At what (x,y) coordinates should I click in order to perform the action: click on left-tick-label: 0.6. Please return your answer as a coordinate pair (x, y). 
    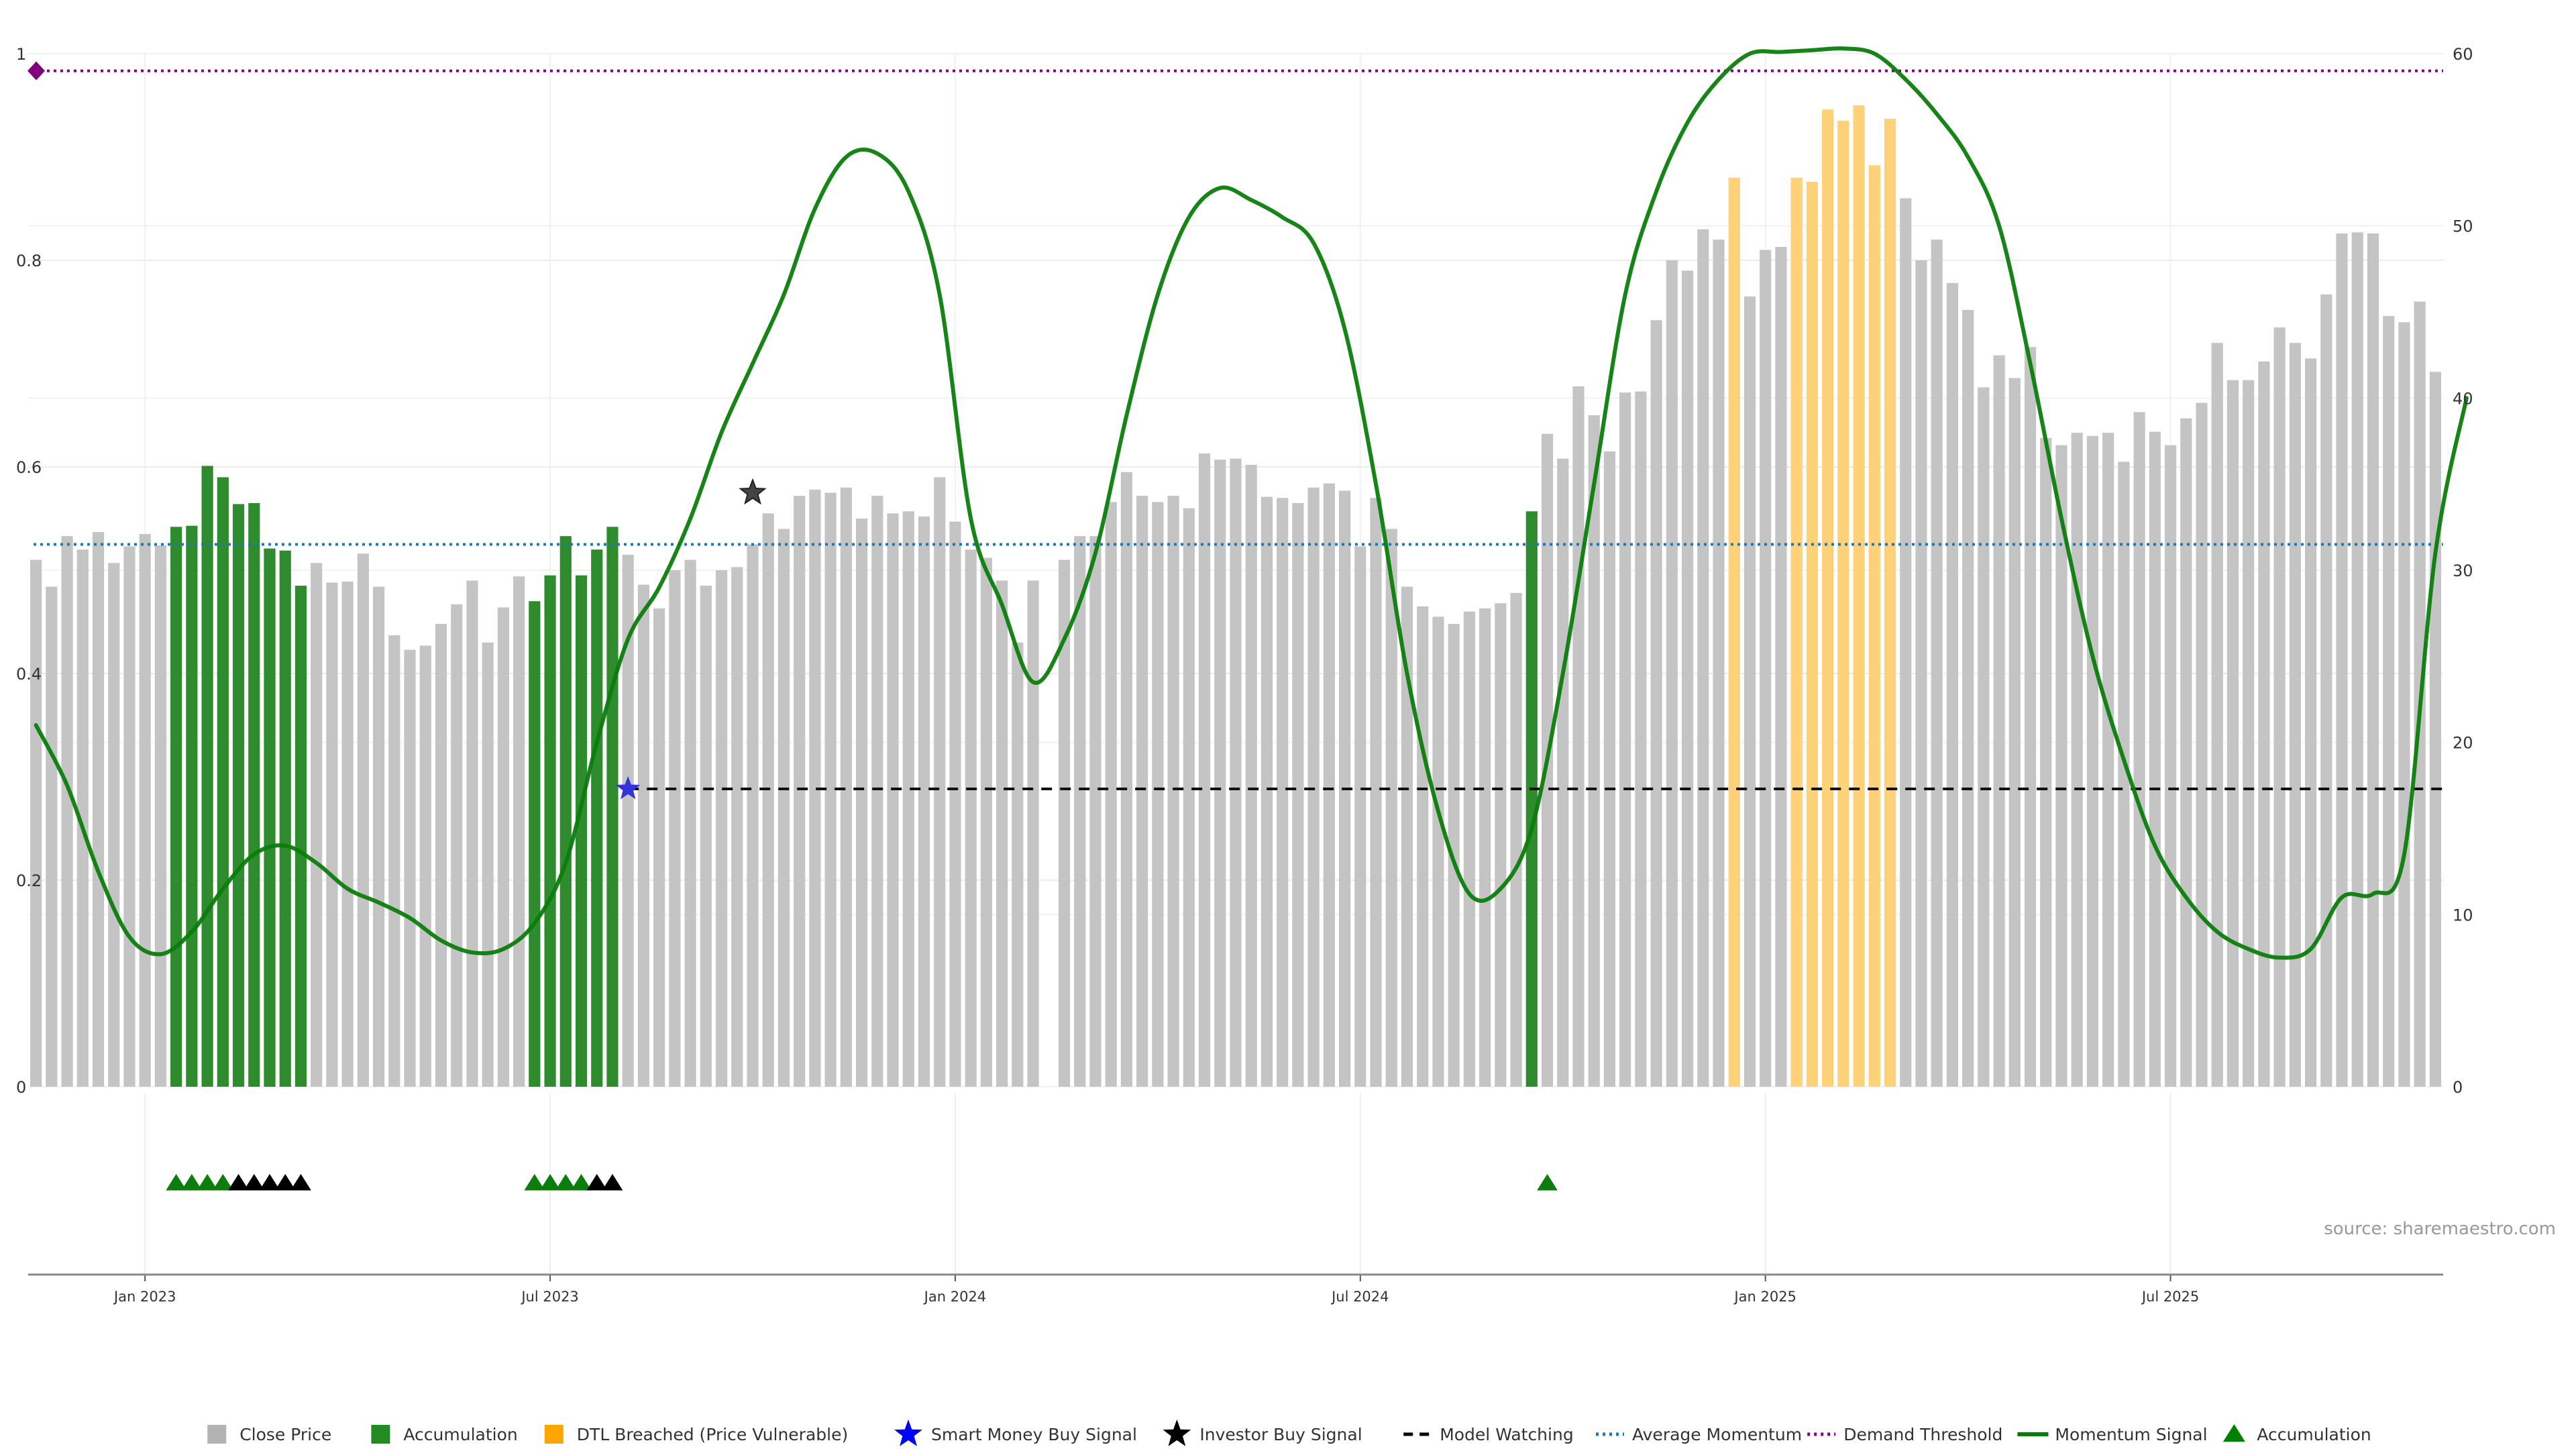
    Looking at the image, I should click on (29, 467).